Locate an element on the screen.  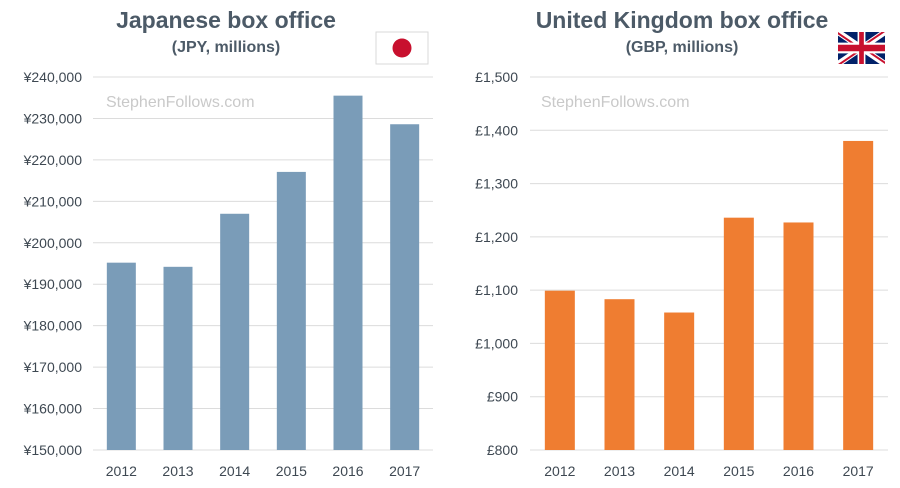
y-tick-label: ¥220,000 is located at coordinates (53, 160).